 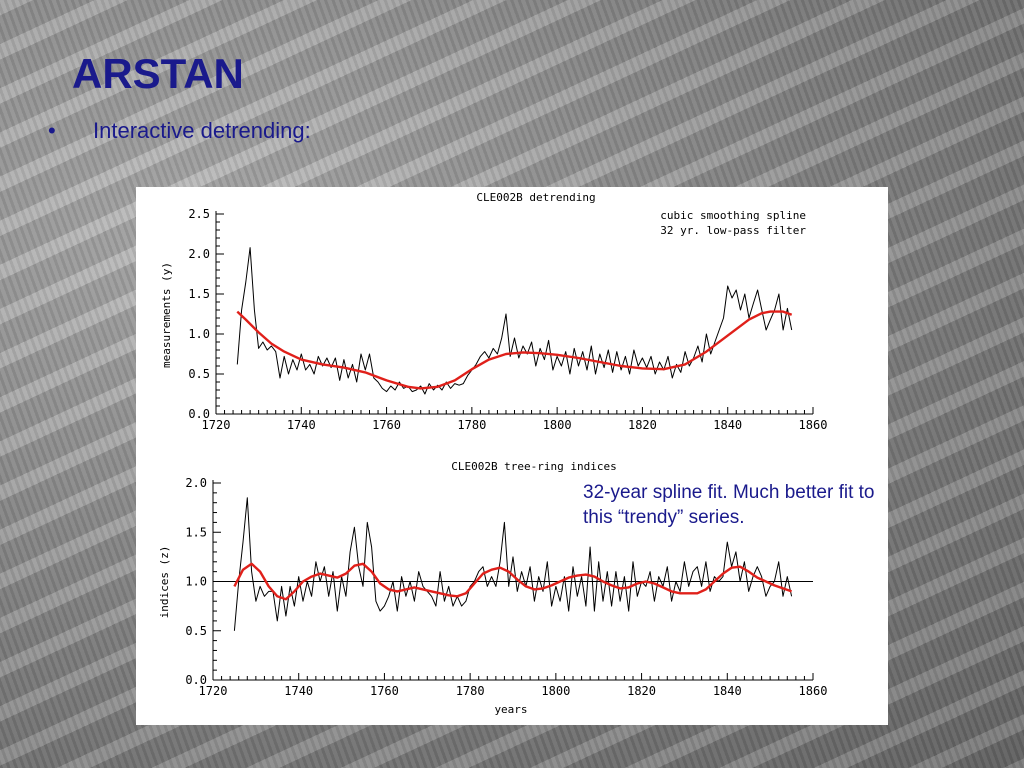 What do you see at coordinates (199, 254) in the screenshot?
I see `chart-top-y-tick-label: 2.0` at bounding box center [199, 254].